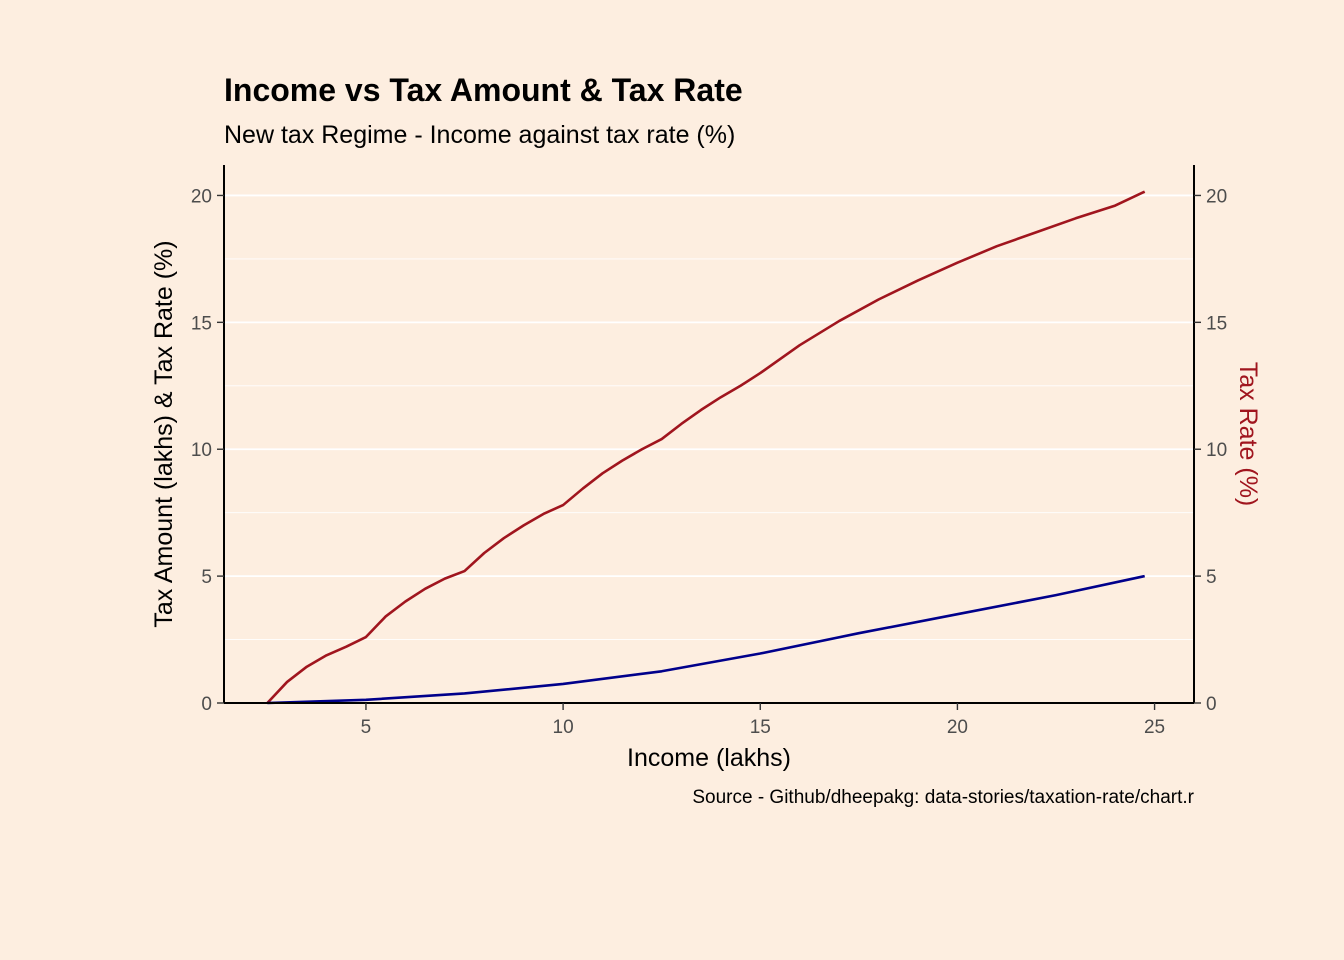 The image size is (1344, 960). I want to click on x-tick-label: 15, so click(760, 727).